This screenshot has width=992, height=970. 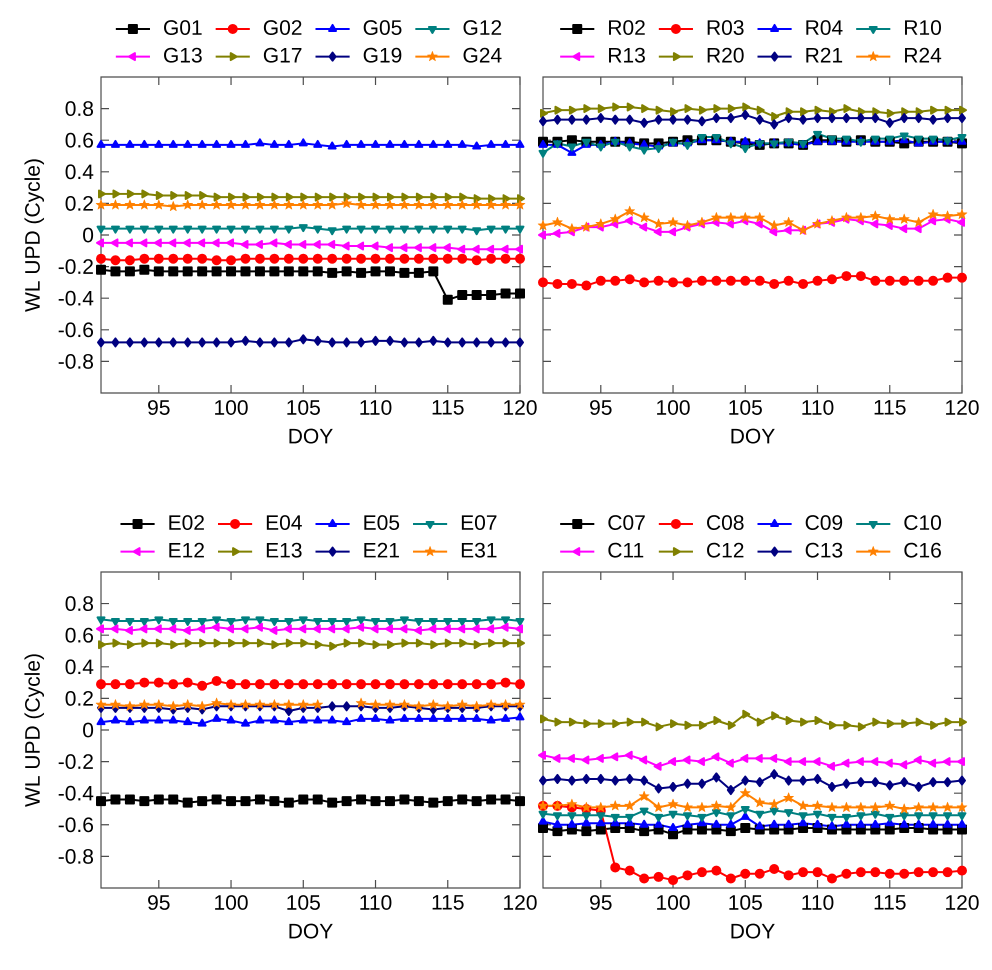 What do you see at coordinates (479, 550) in the screenshot?
I see `legend-label: E31` at bounding box center [479, 550].